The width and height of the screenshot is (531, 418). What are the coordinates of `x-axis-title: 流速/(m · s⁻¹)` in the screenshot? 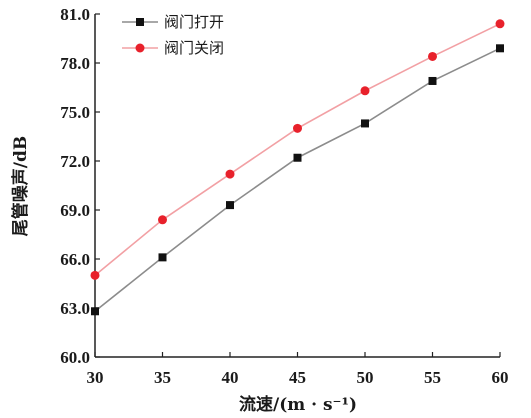 It's located at (298, 404).